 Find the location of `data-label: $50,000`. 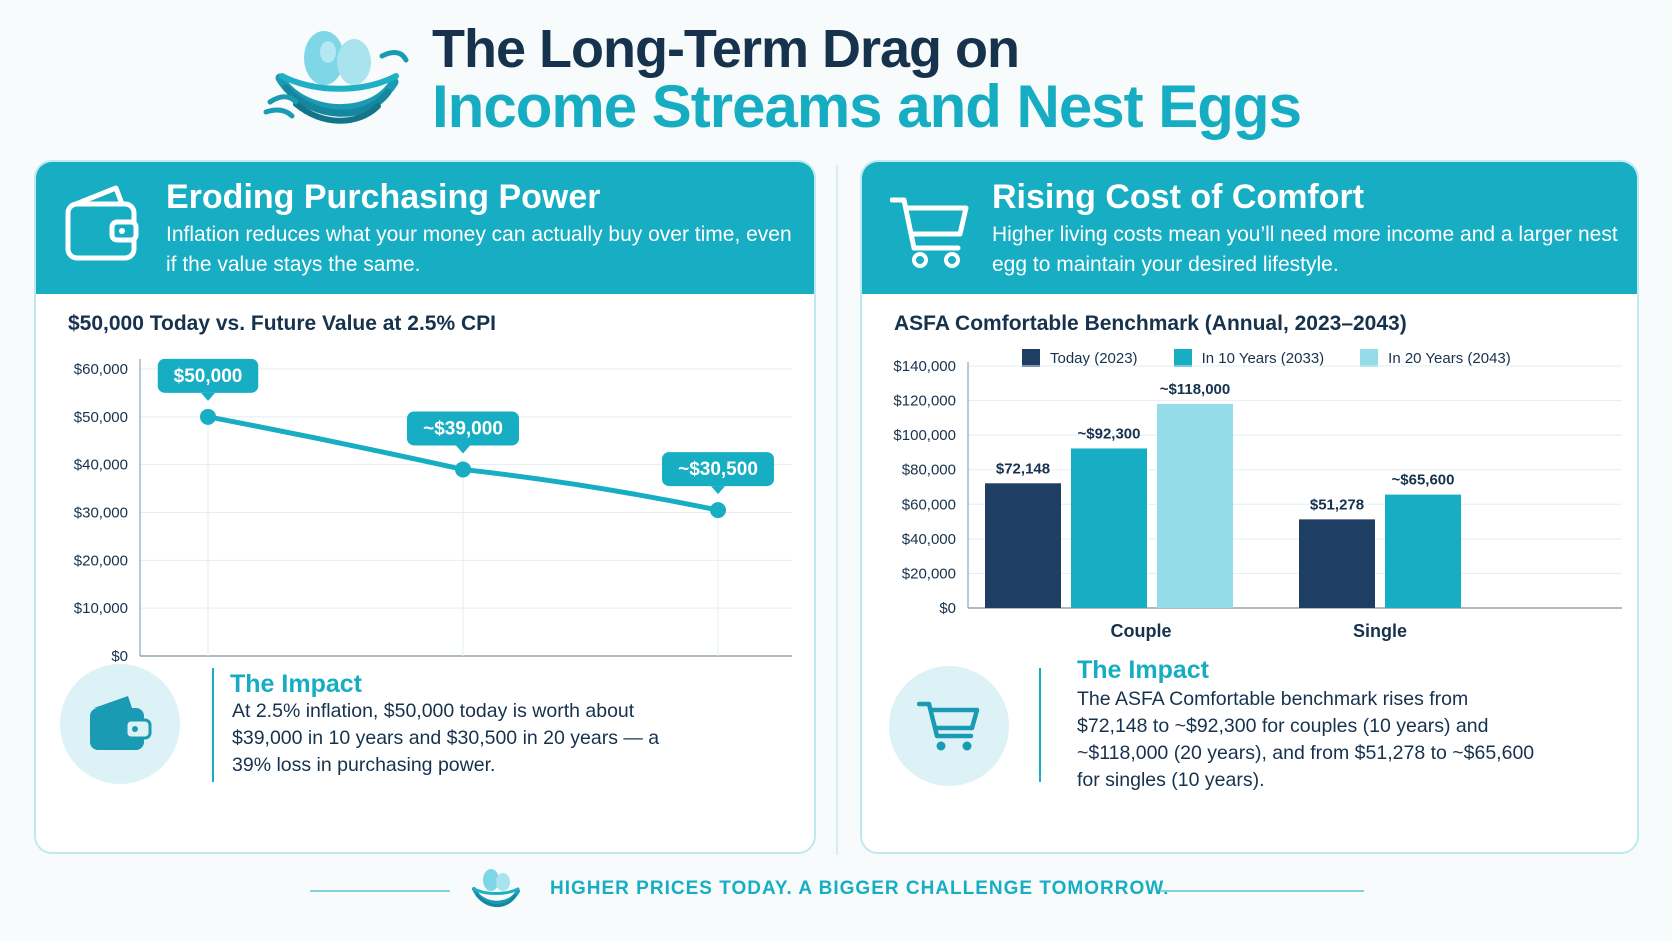

data-label: $50,000 is located at coordinates (208, 376).